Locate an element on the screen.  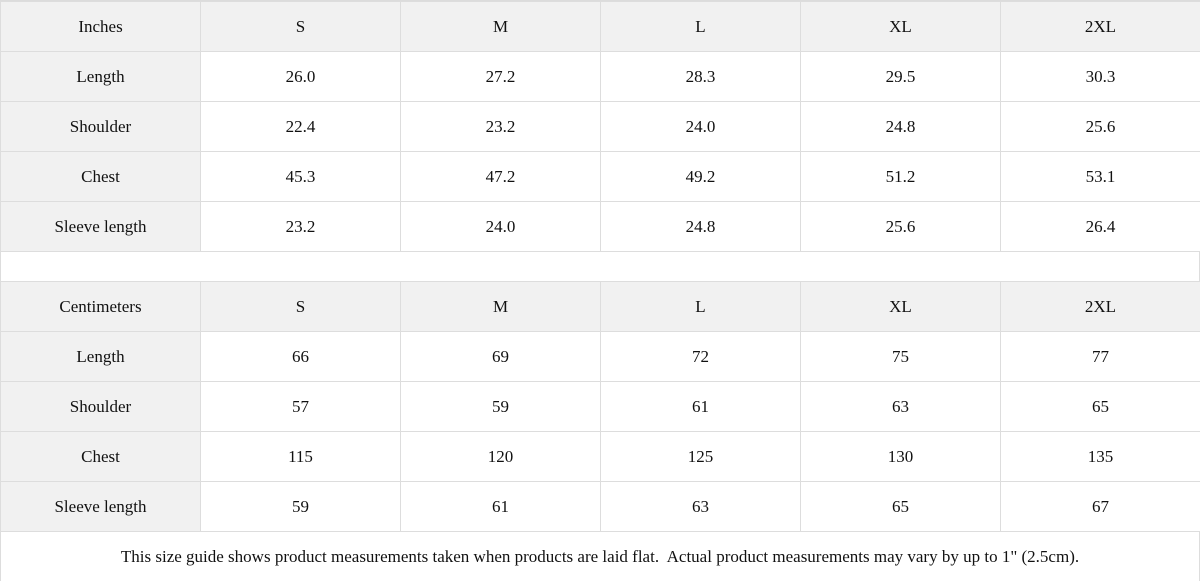
table-row: Chest 115 120 125 130 135 is located at coordinates (600, 457).